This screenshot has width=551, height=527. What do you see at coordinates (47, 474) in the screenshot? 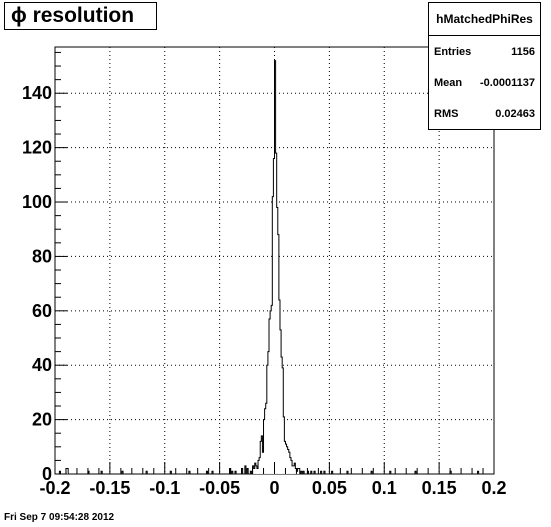
I see `y-tick-label: 0` at bounding box center [47, 474].